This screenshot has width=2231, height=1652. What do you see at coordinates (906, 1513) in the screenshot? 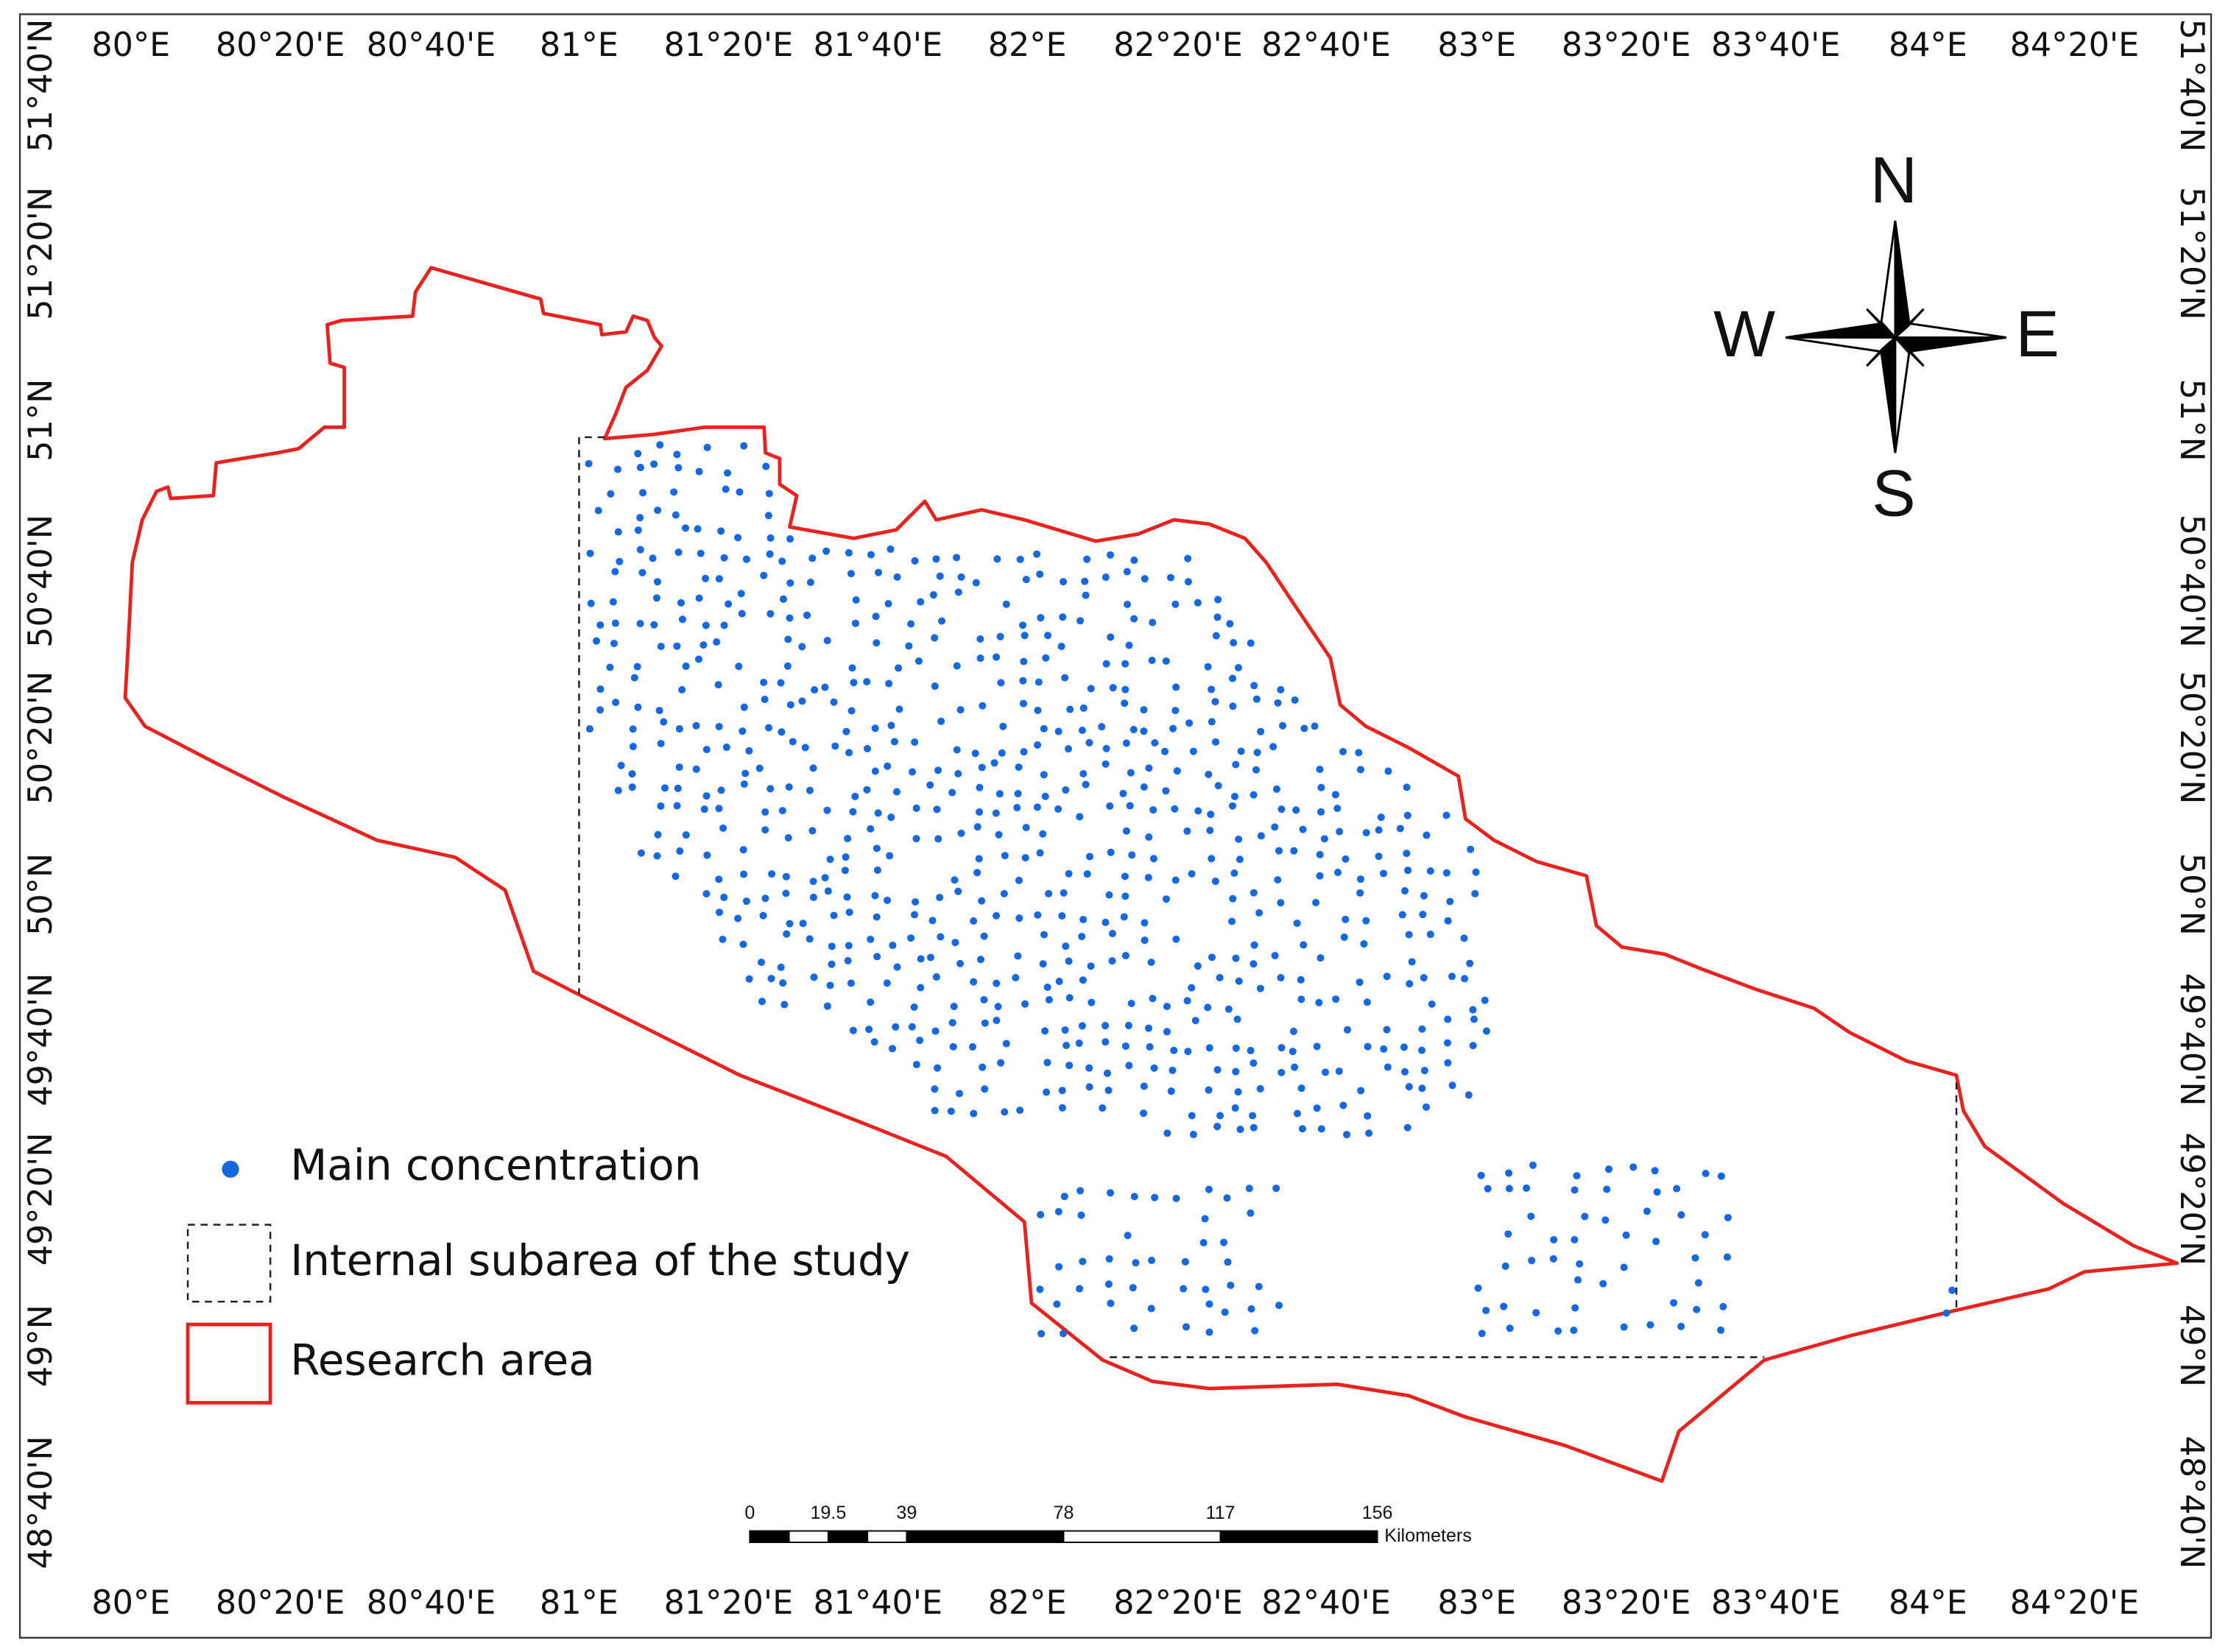
I see `scale-label: 39` at bounding box center [906, 1513].